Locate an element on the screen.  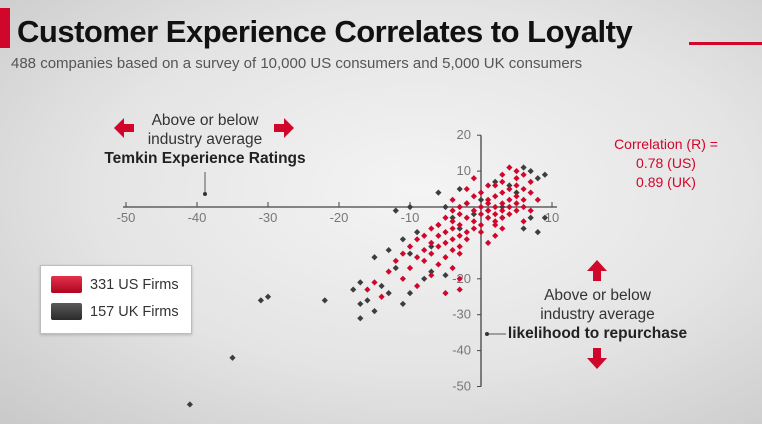
x-note-line2: industry average is located at coordinates (205, 139).